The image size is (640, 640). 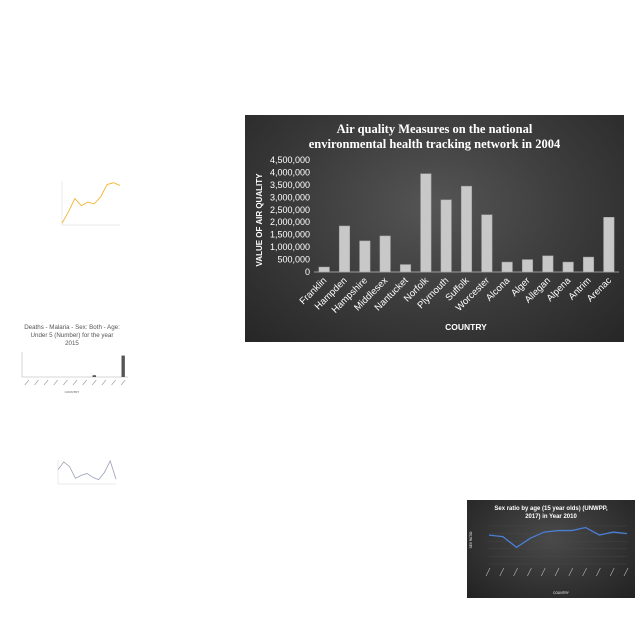 I want to click on x-axis-label: COUNTRY, so click(x=466, y=327).